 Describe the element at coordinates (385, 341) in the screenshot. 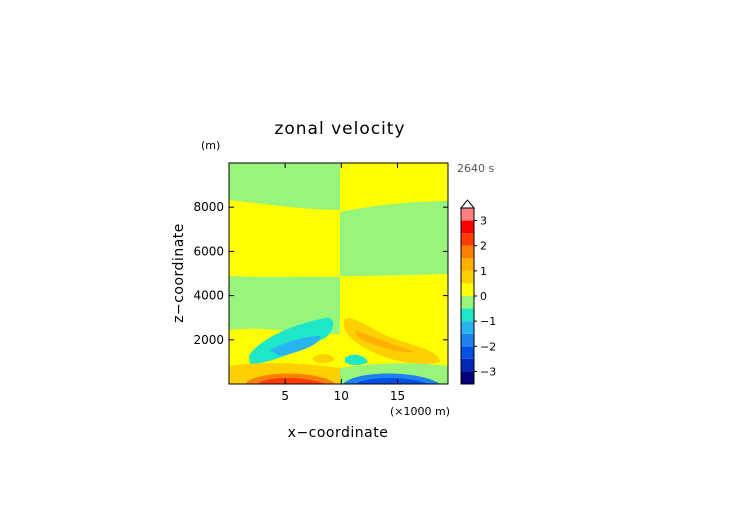

I see `region-right-jet-core` at that location.